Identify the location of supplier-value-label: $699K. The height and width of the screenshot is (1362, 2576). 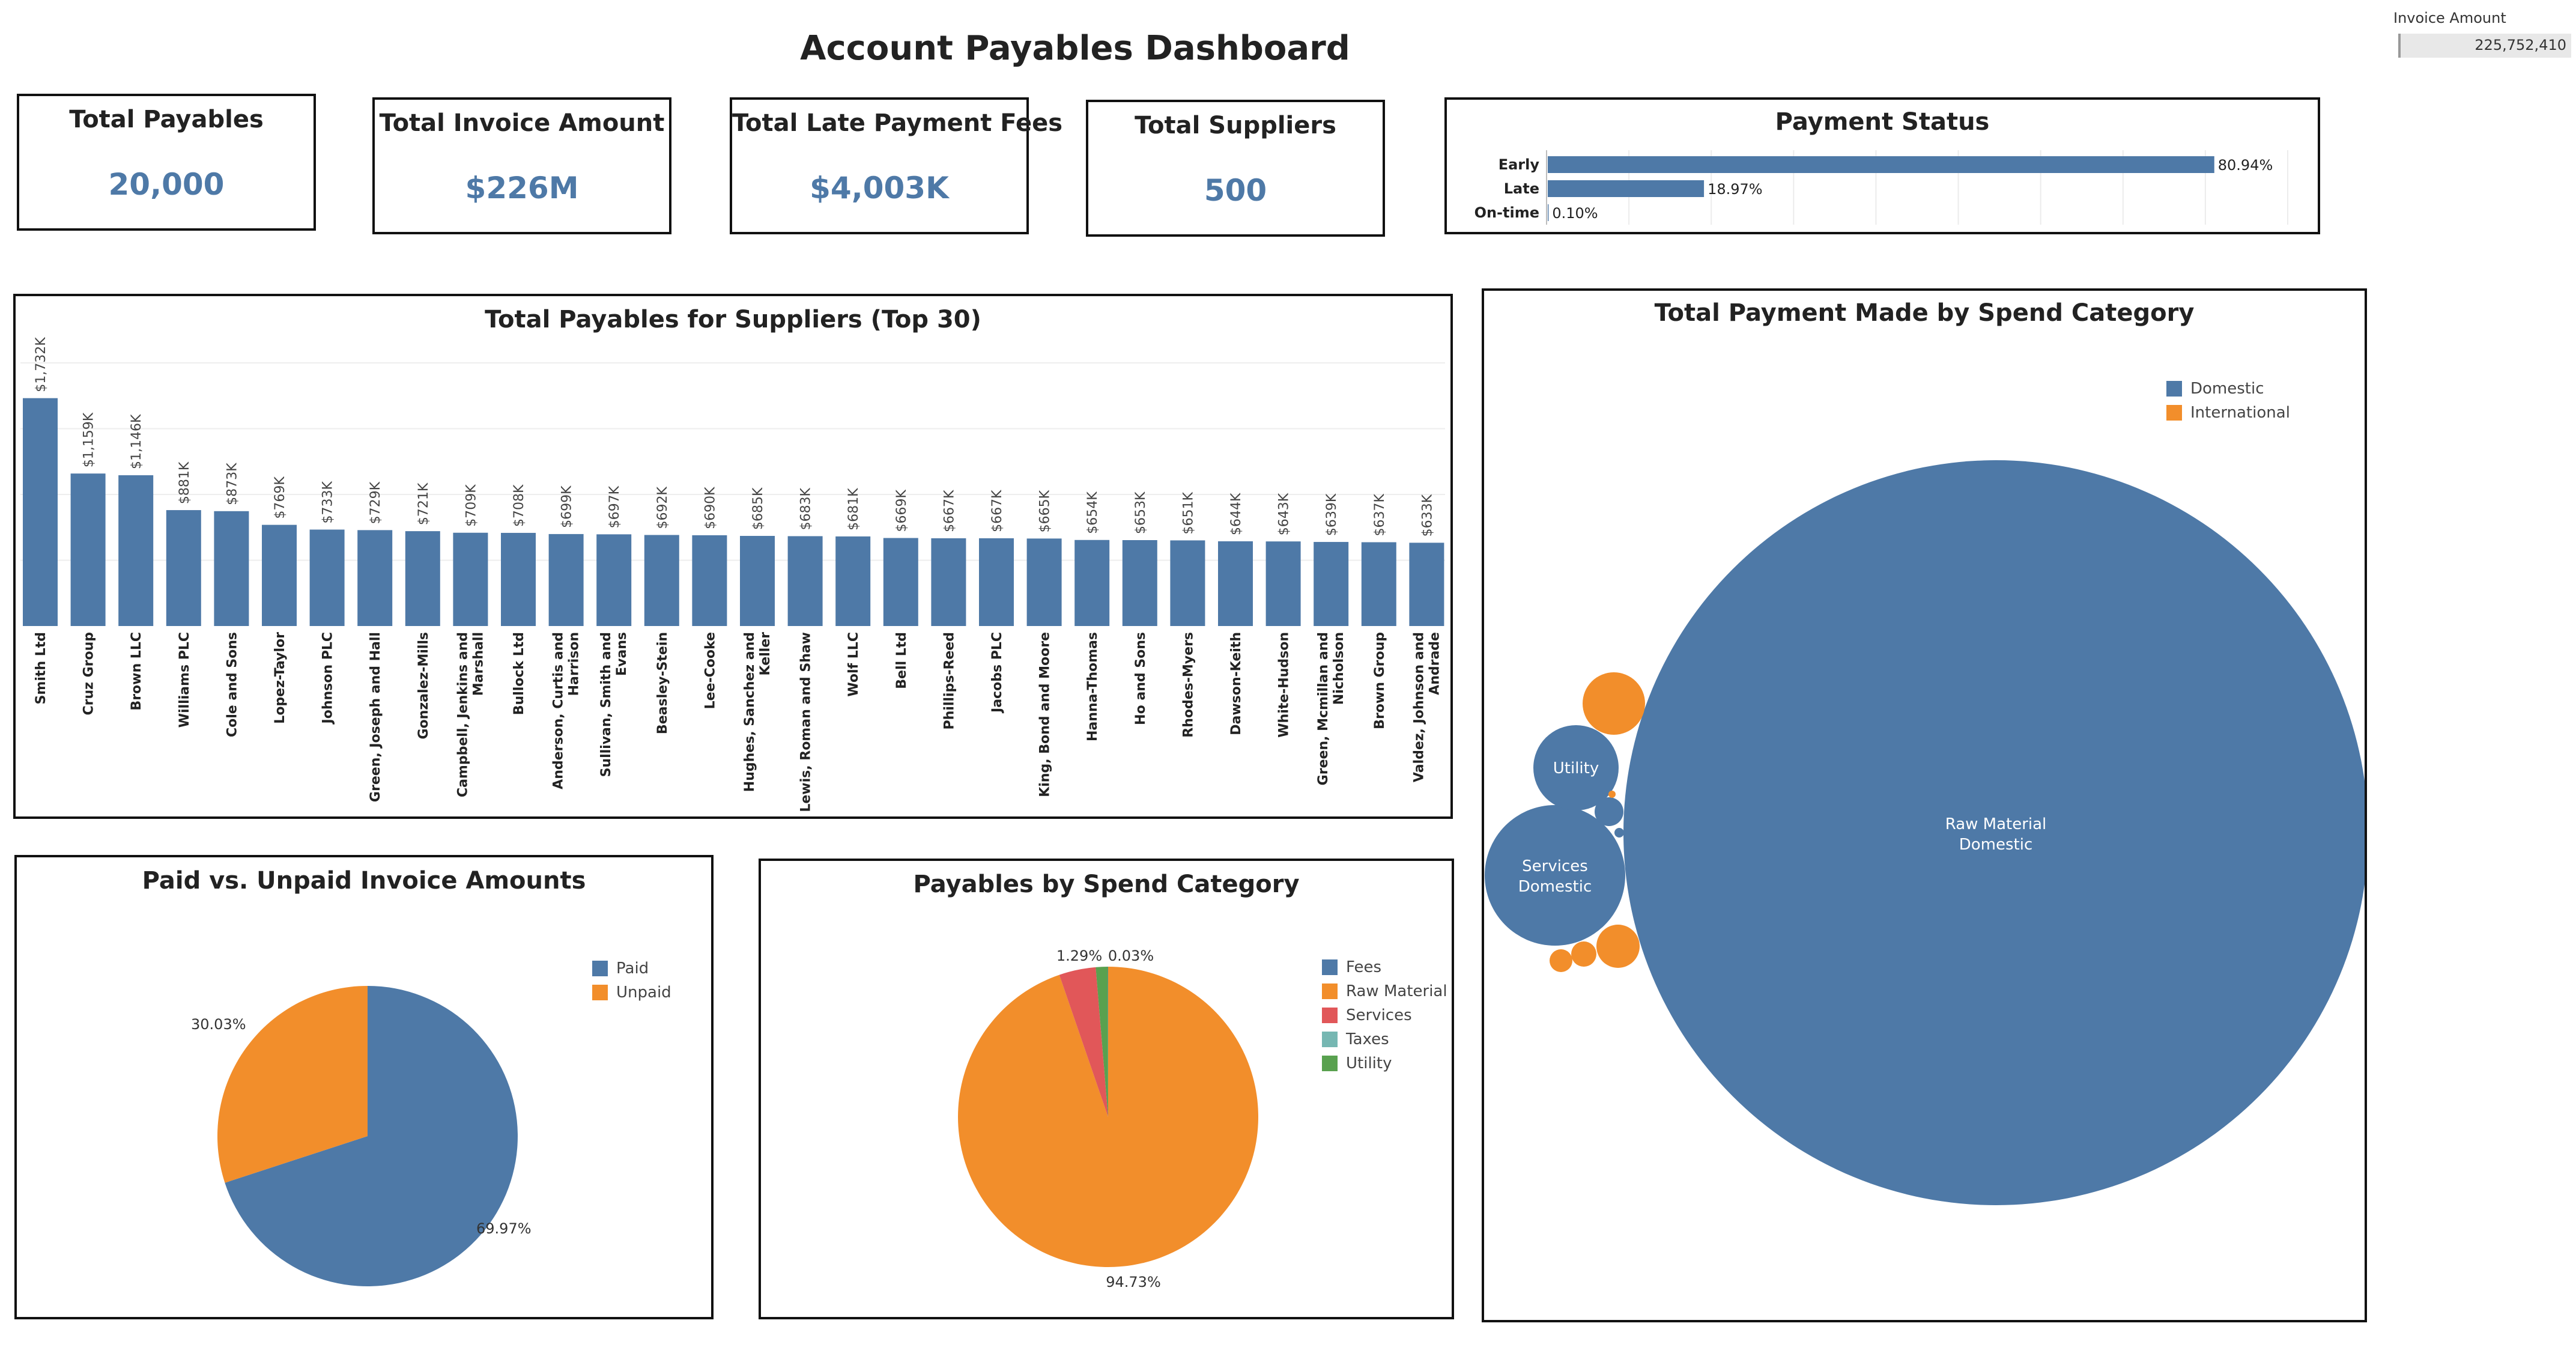
(567, 506).